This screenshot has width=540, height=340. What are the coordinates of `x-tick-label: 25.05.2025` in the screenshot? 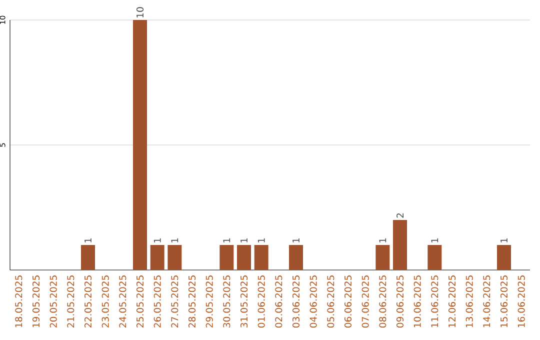 It's located at (140, 302).